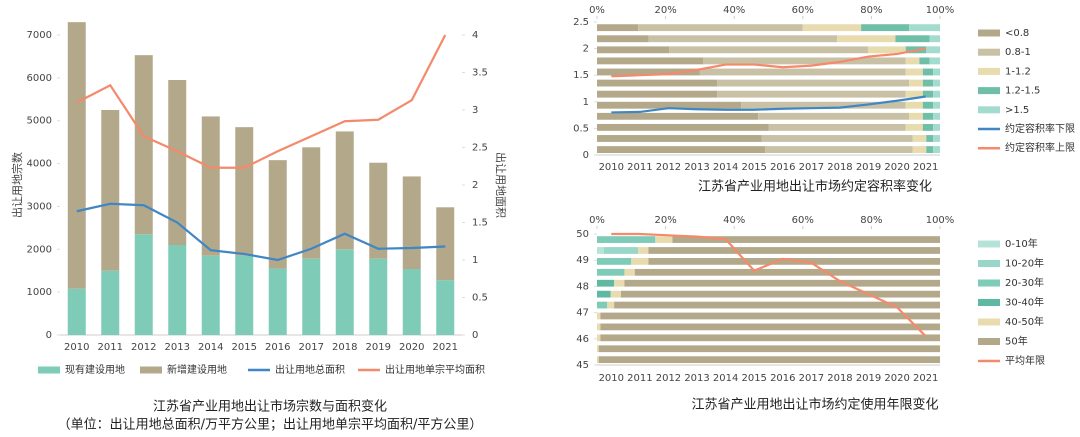  Describe the element at coordinates (581, 75) in the screenshot. I see `y-tick-label: 1.5` at that location.